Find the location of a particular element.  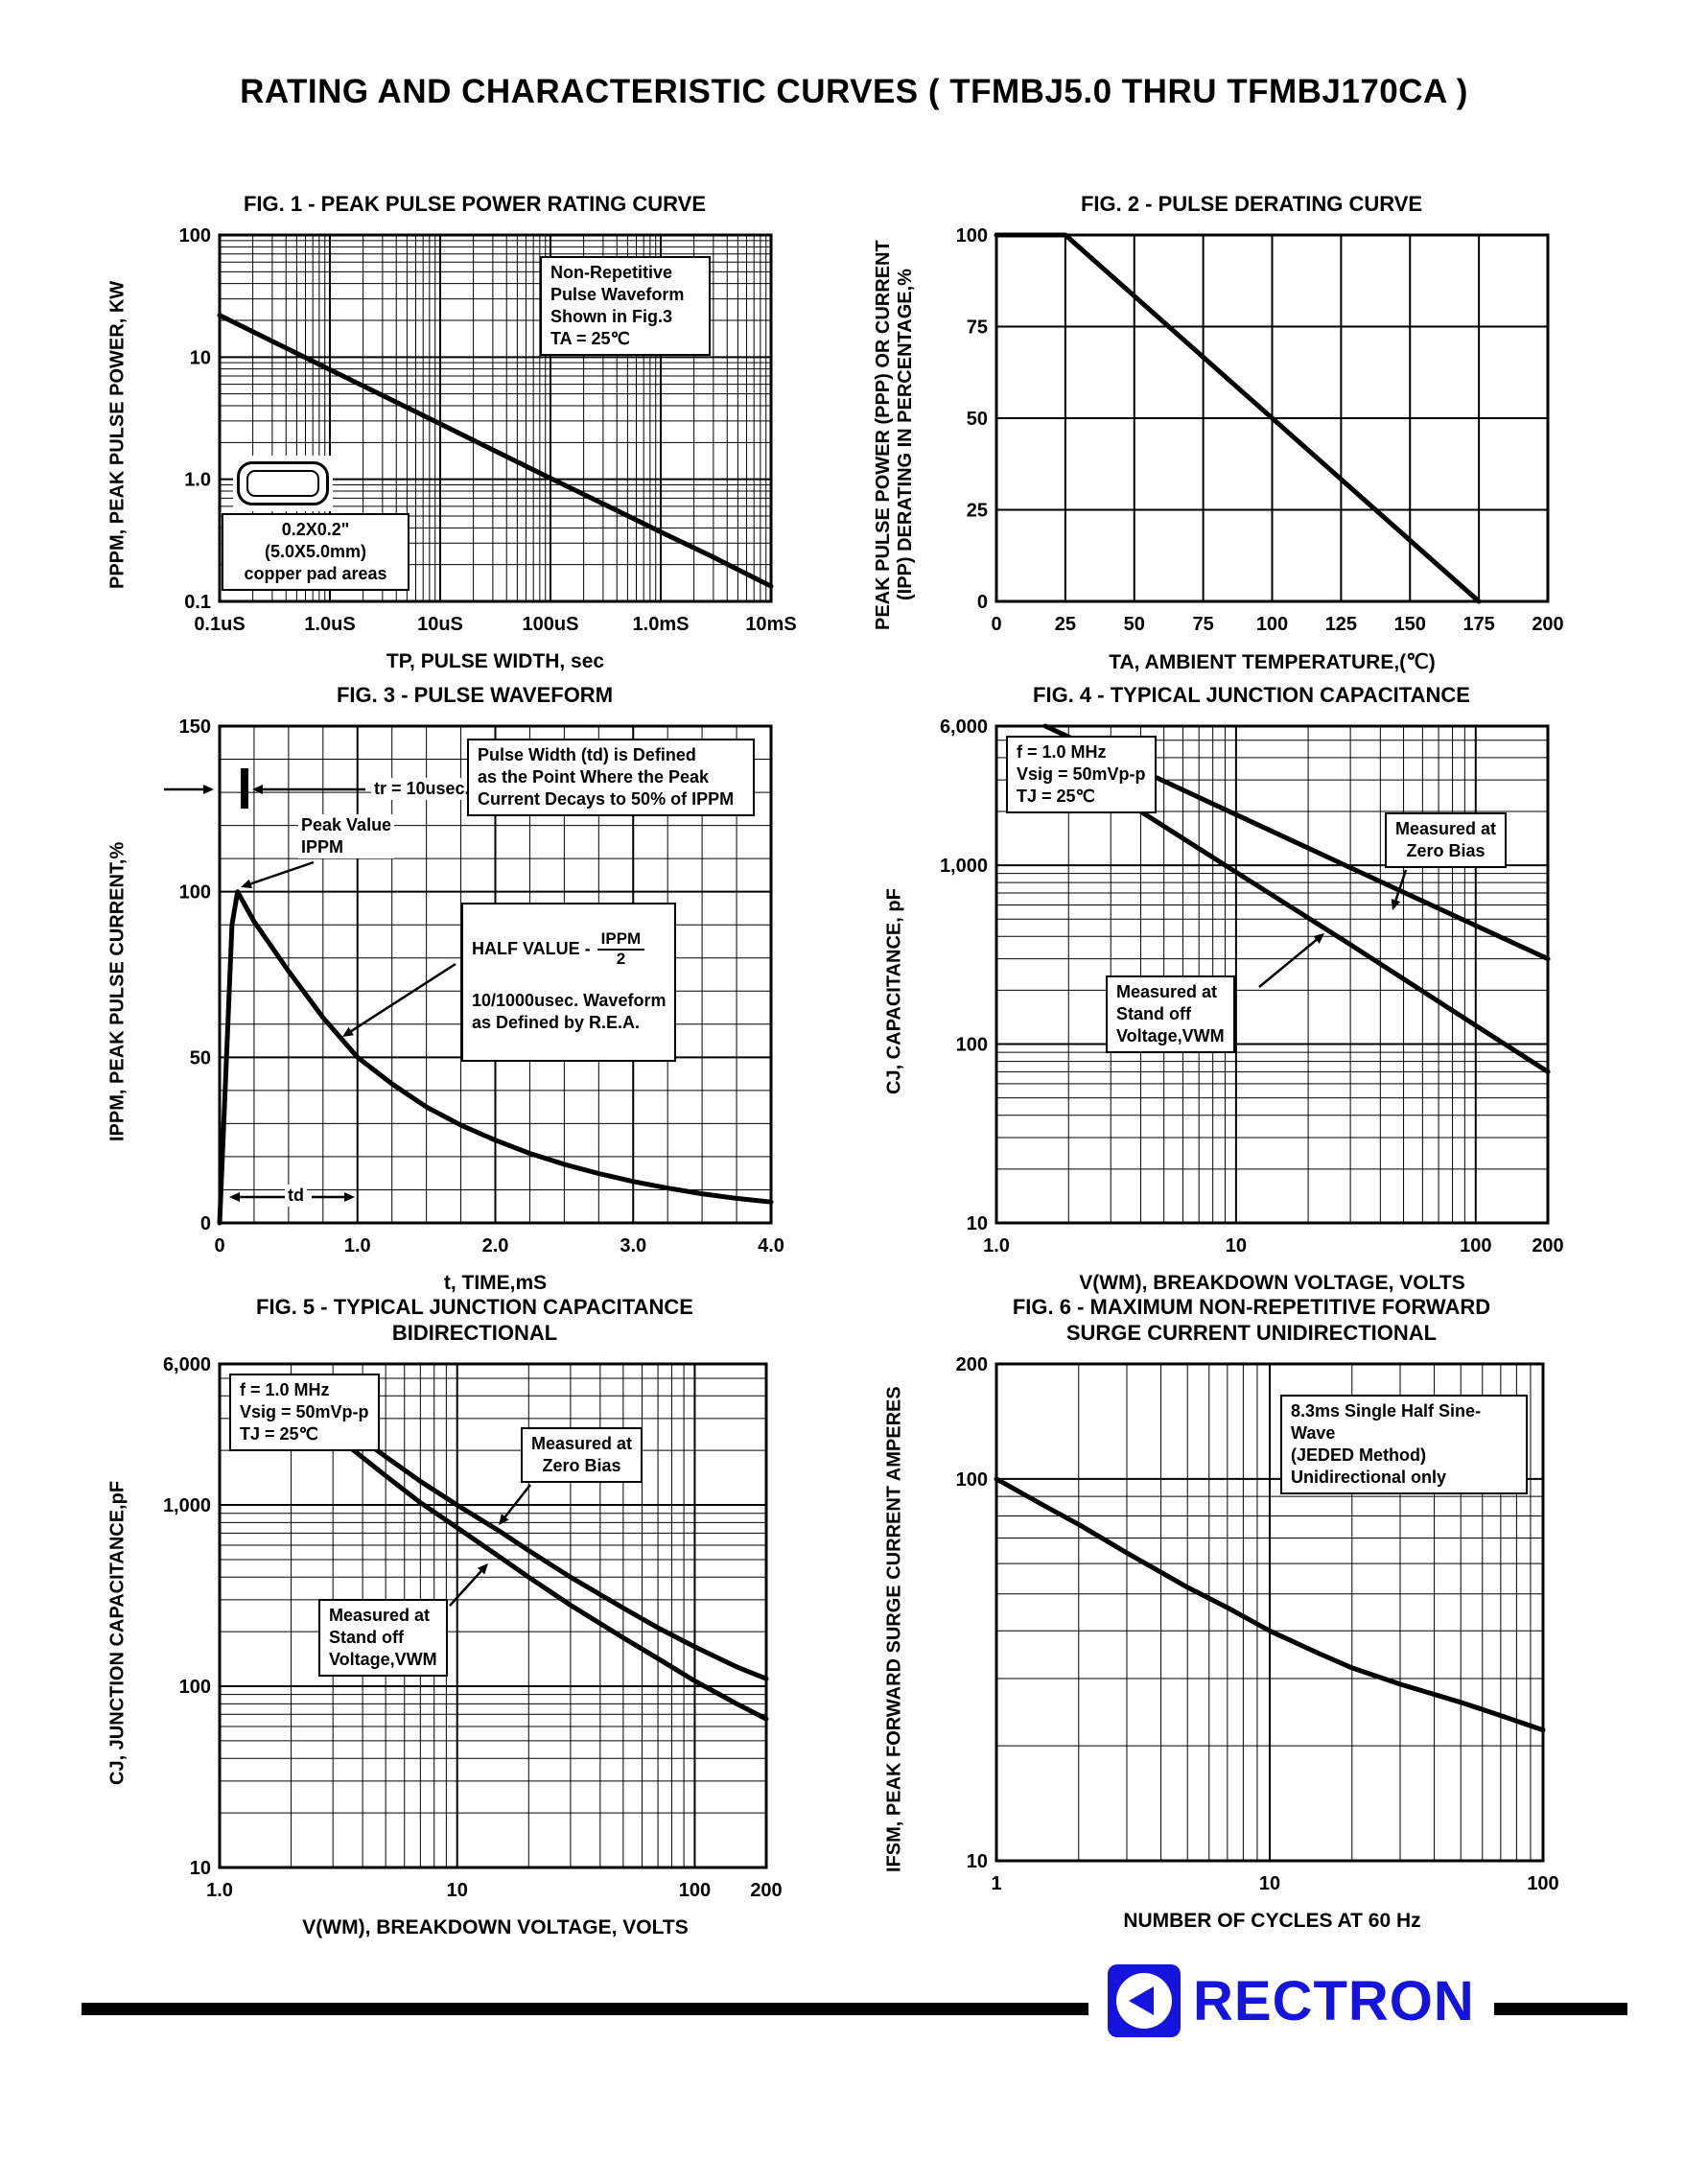

rectron-logo-circle is located at coordinates (1144, 2001).